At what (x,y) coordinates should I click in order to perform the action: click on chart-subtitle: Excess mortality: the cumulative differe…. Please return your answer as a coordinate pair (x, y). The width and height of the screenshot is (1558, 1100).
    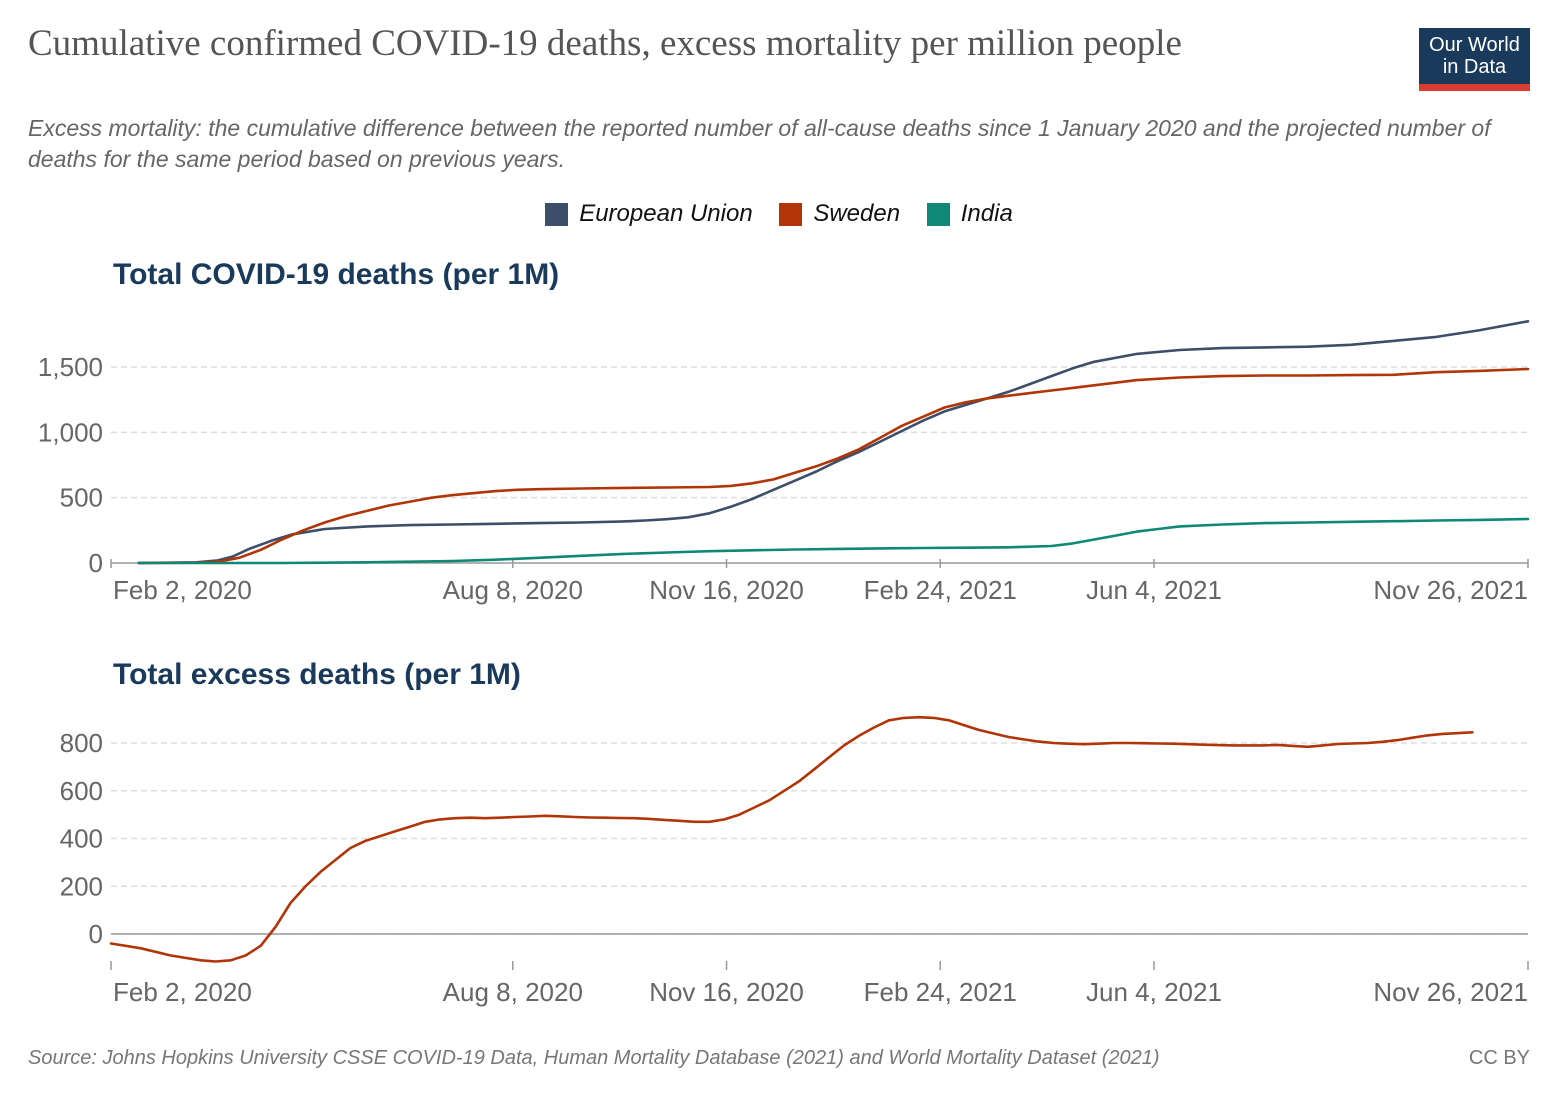
    Looking at the image, I should click on (759, 143).